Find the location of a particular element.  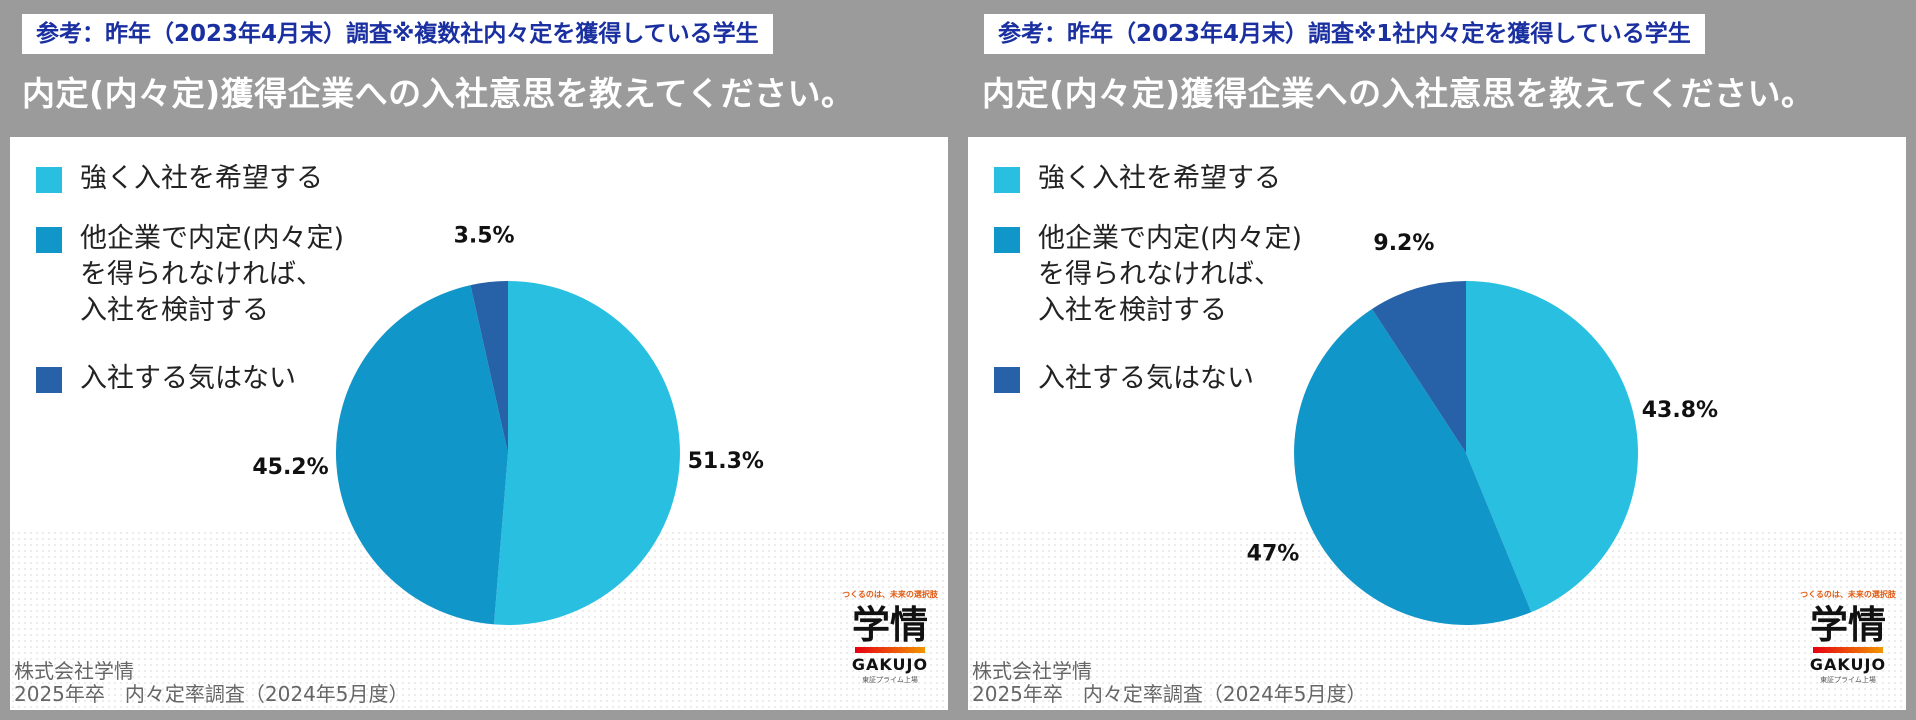

pie-chart: 51.3% 45.2% 3.5% is located at coordinates (508, 424).